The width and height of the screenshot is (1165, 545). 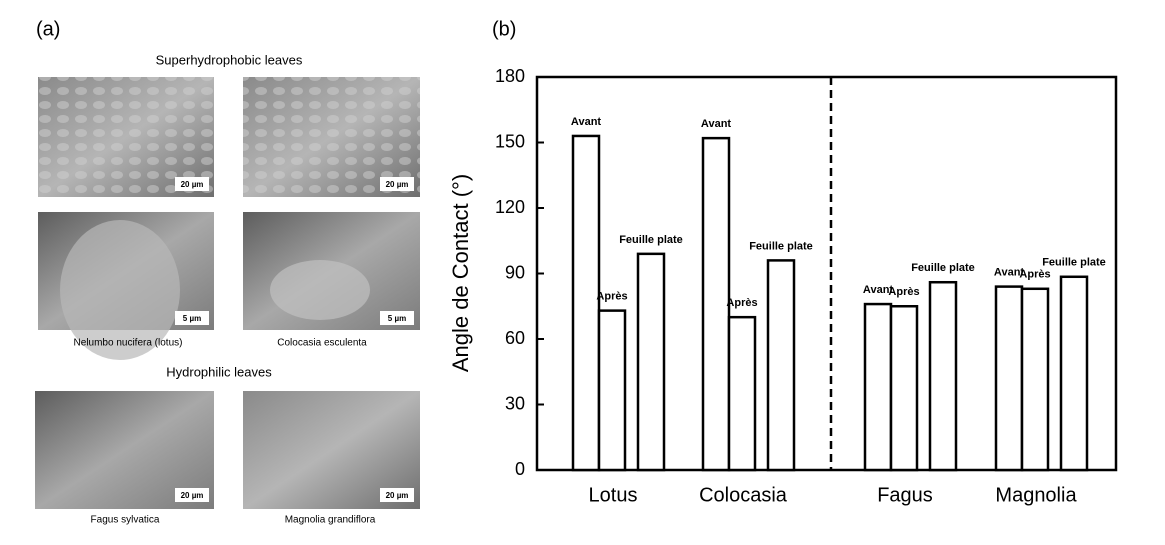 I want to click on x-tick-label: Colocasia, so click(x=743, y=495).